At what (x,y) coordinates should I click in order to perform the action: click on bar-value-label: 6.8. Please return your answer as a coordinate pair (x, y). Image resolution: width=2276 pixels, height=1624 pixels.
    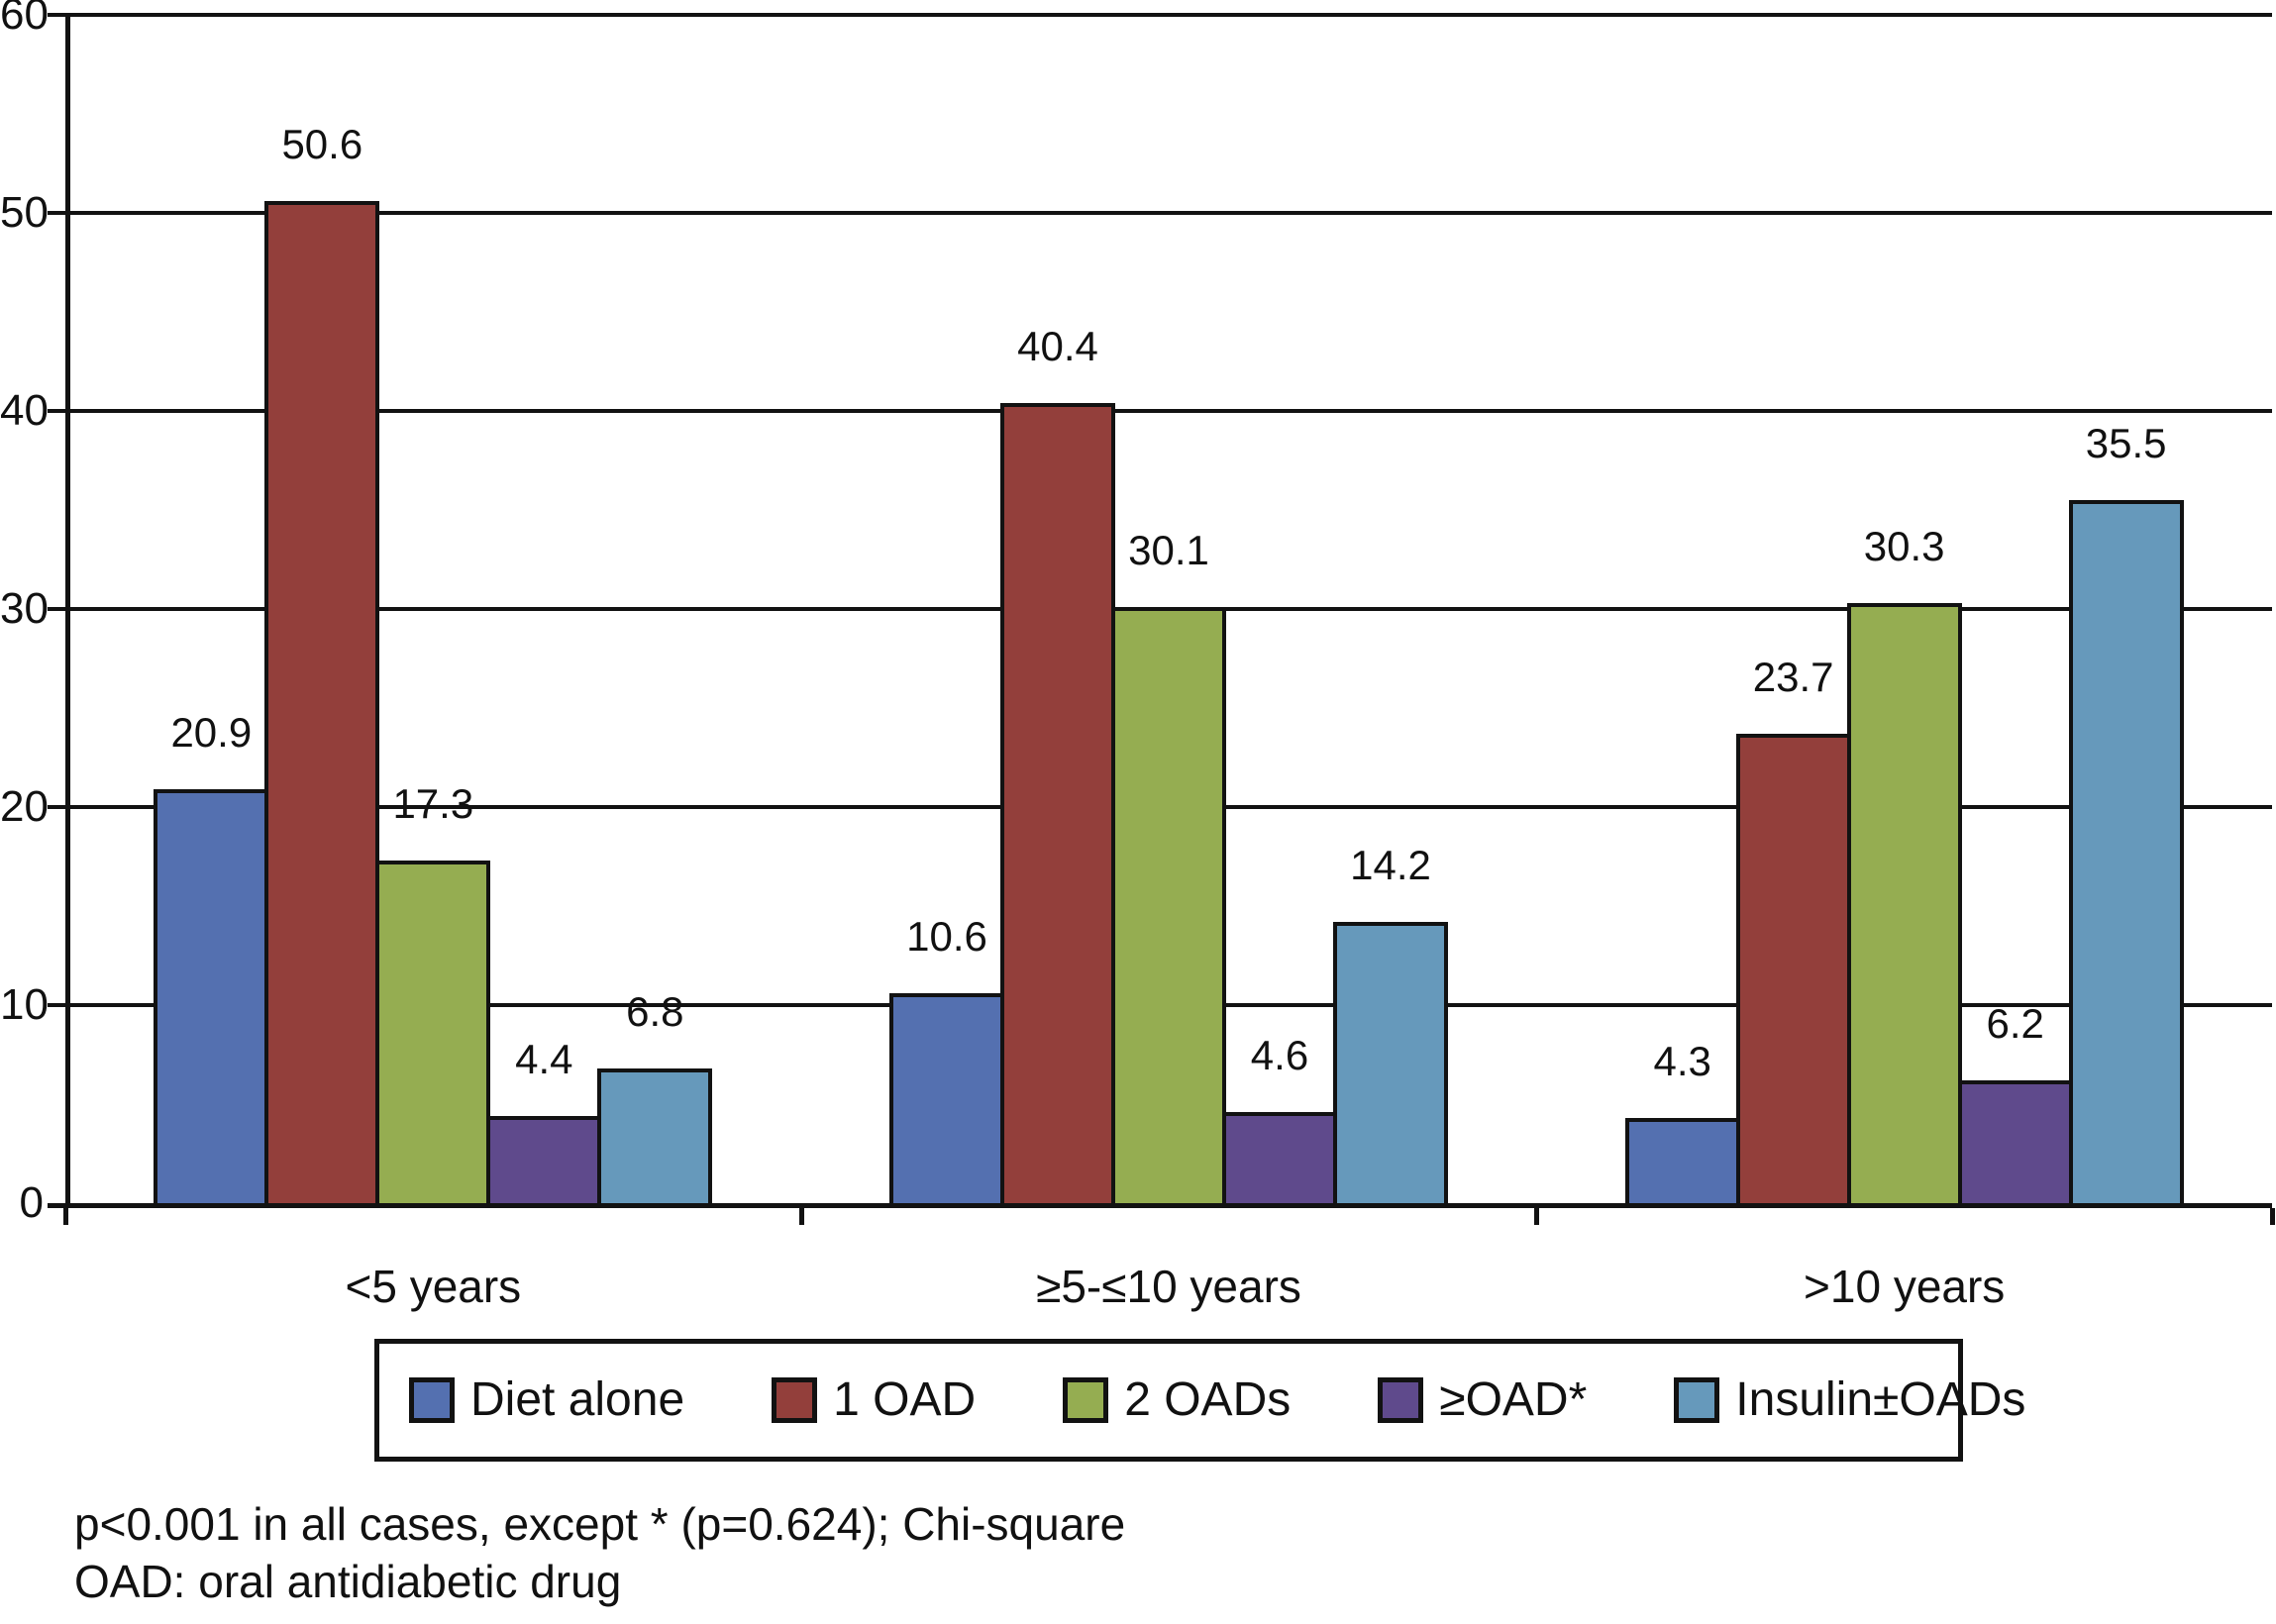
    Looking at the image, I should click on (655, 1011).